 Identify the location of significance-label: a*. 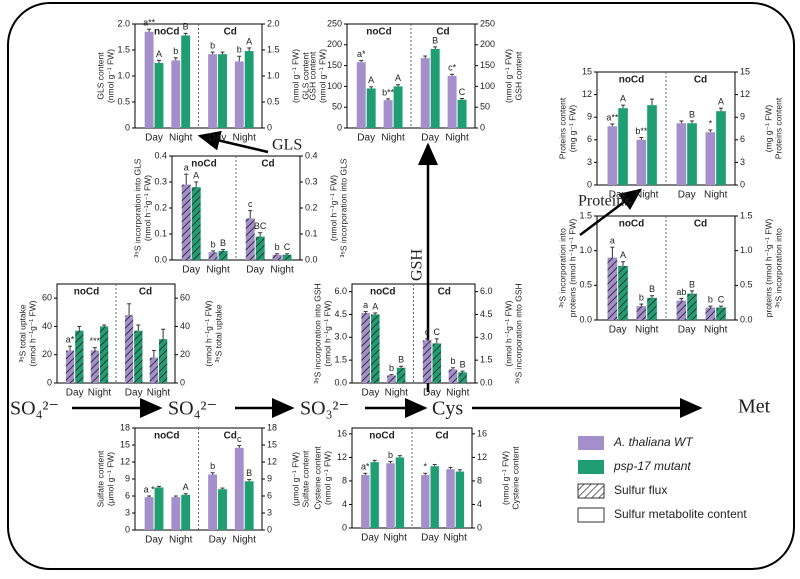
(361, 54).